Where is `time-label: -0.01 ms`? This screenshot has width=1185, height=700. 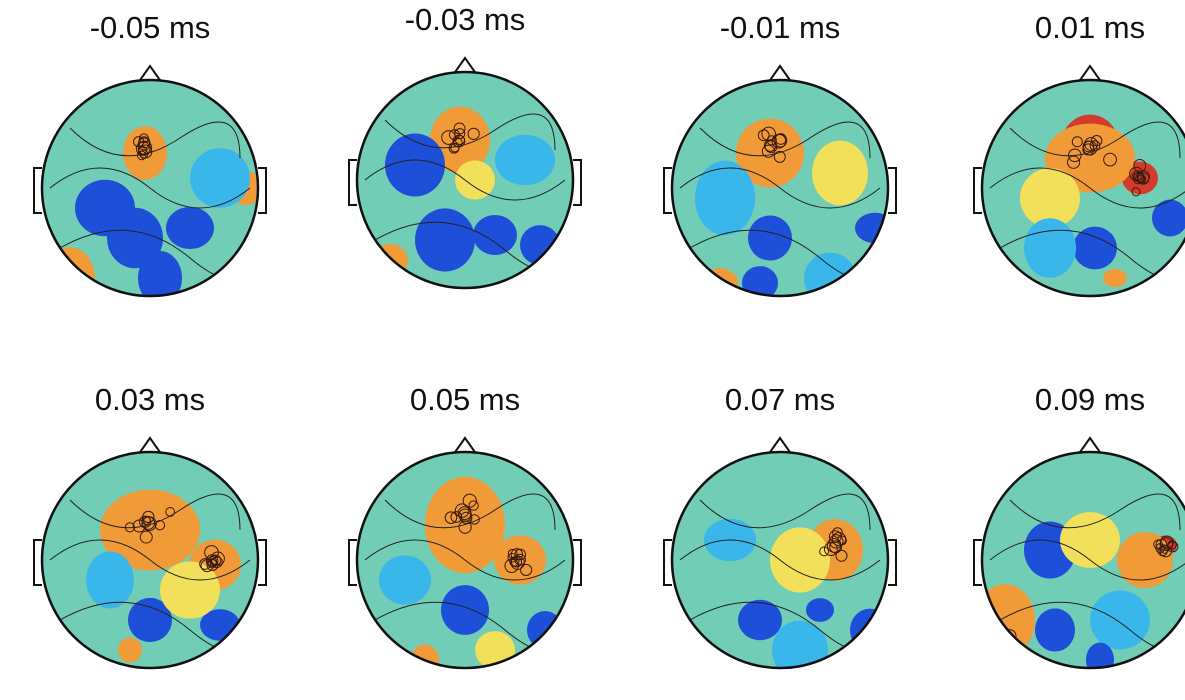
time-label: -0.01 ms is located at coordinates (780, 27).